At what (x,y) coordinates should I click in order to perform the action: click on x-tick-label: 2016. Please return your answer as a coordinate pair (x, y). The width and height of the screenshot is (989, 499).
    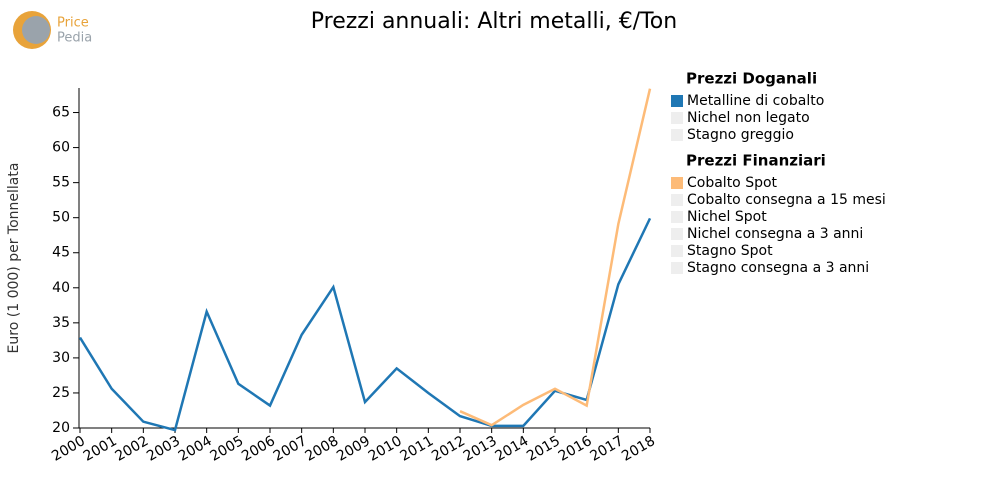
    Looking at the image, I should click on (575, 449).